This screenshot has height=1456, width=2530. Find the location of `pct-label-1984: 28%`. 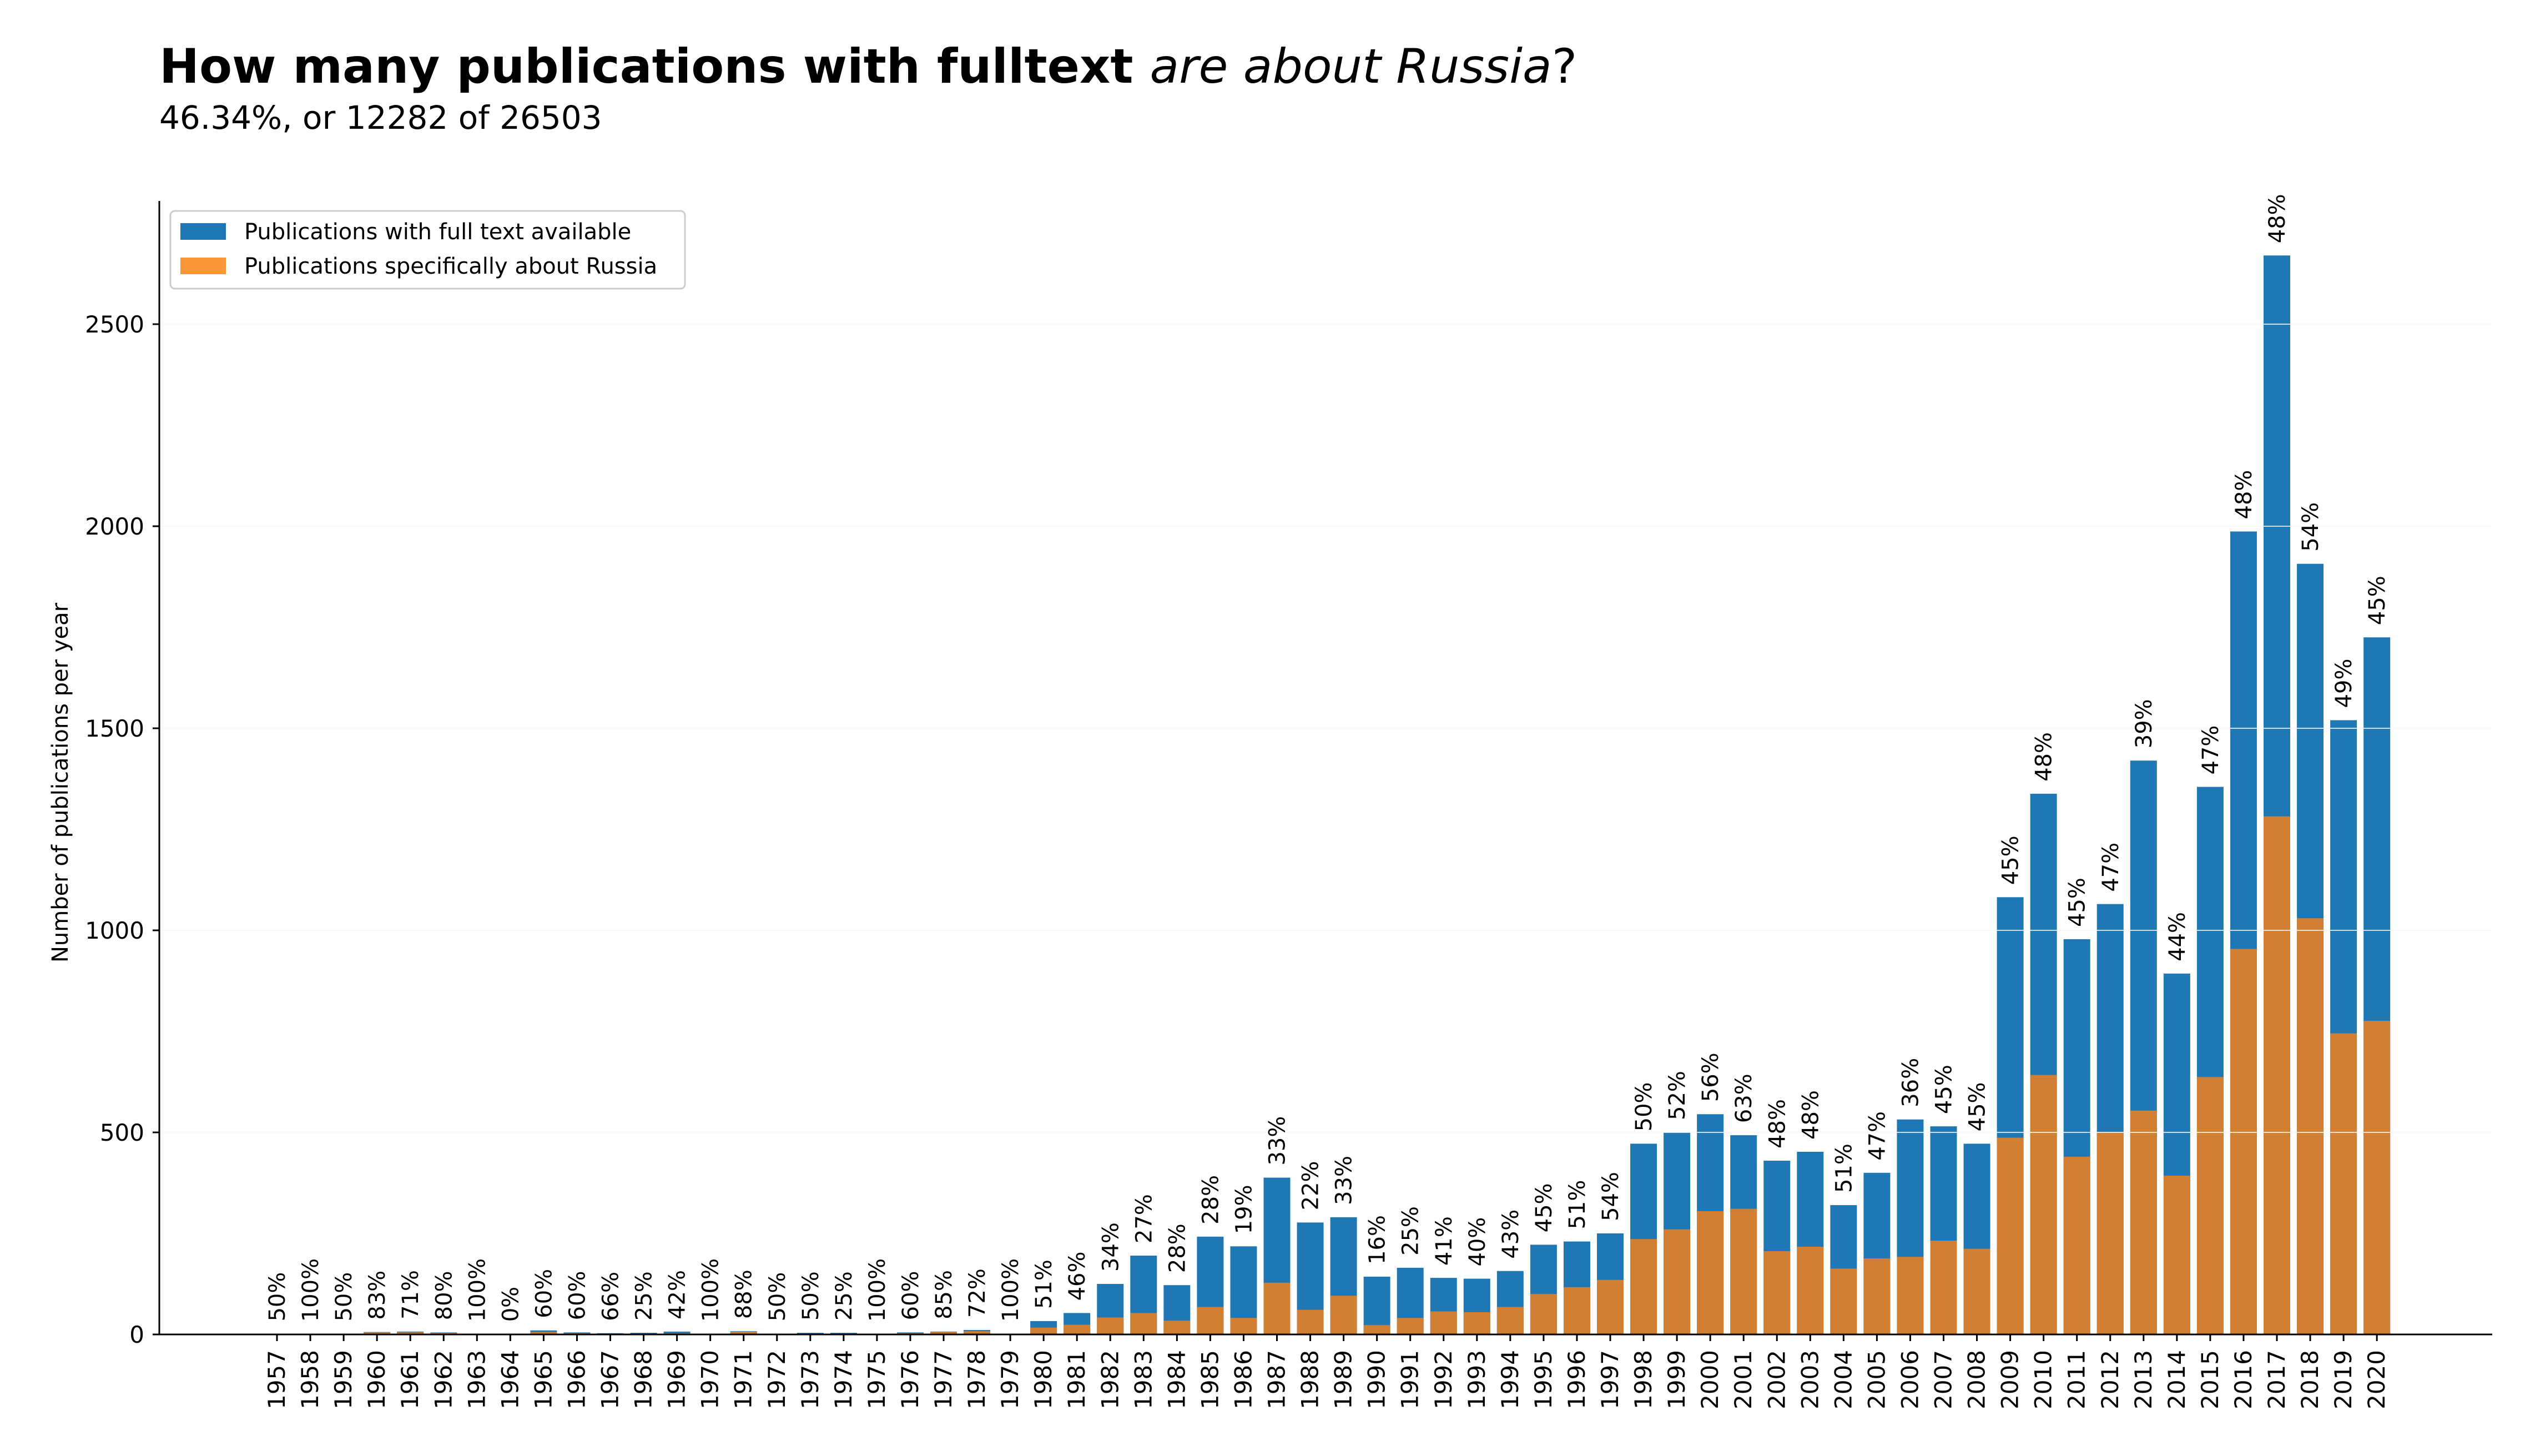

pct-label-1984: 28% is located at coordinates (1177, 1248).